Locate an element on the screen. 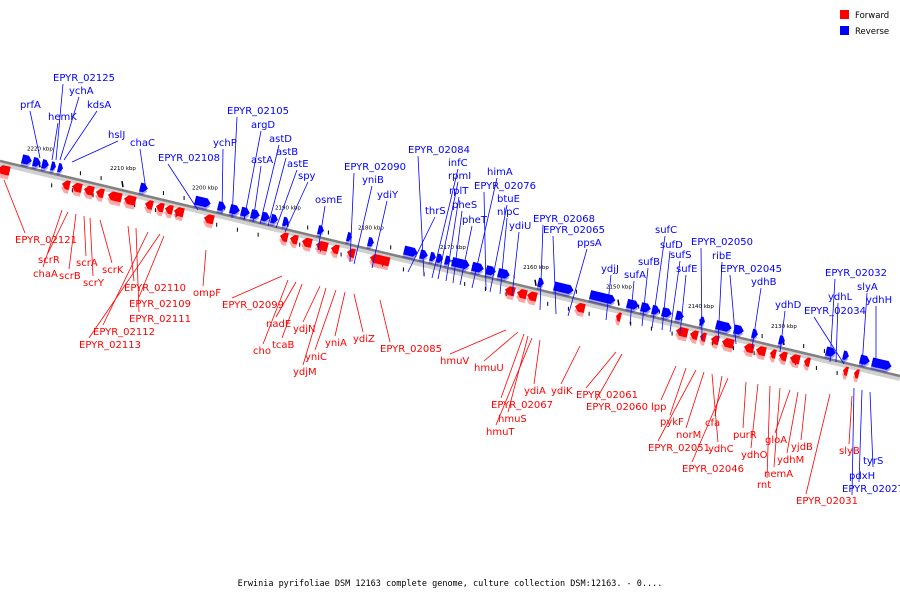 This screenshot has width=900, height=600. reverse-gene-label-epyr-02084: EPYR_02084 is located at coordinates (439, 150).